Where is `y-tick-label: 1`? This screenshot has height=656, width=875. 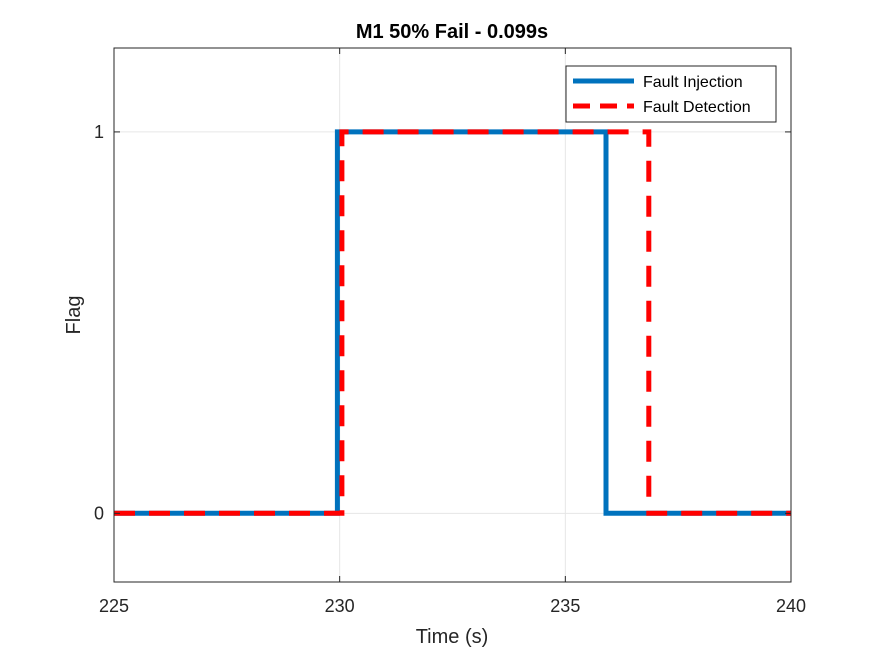
y-tick-label: 1 is located at coordinates (99, 132).